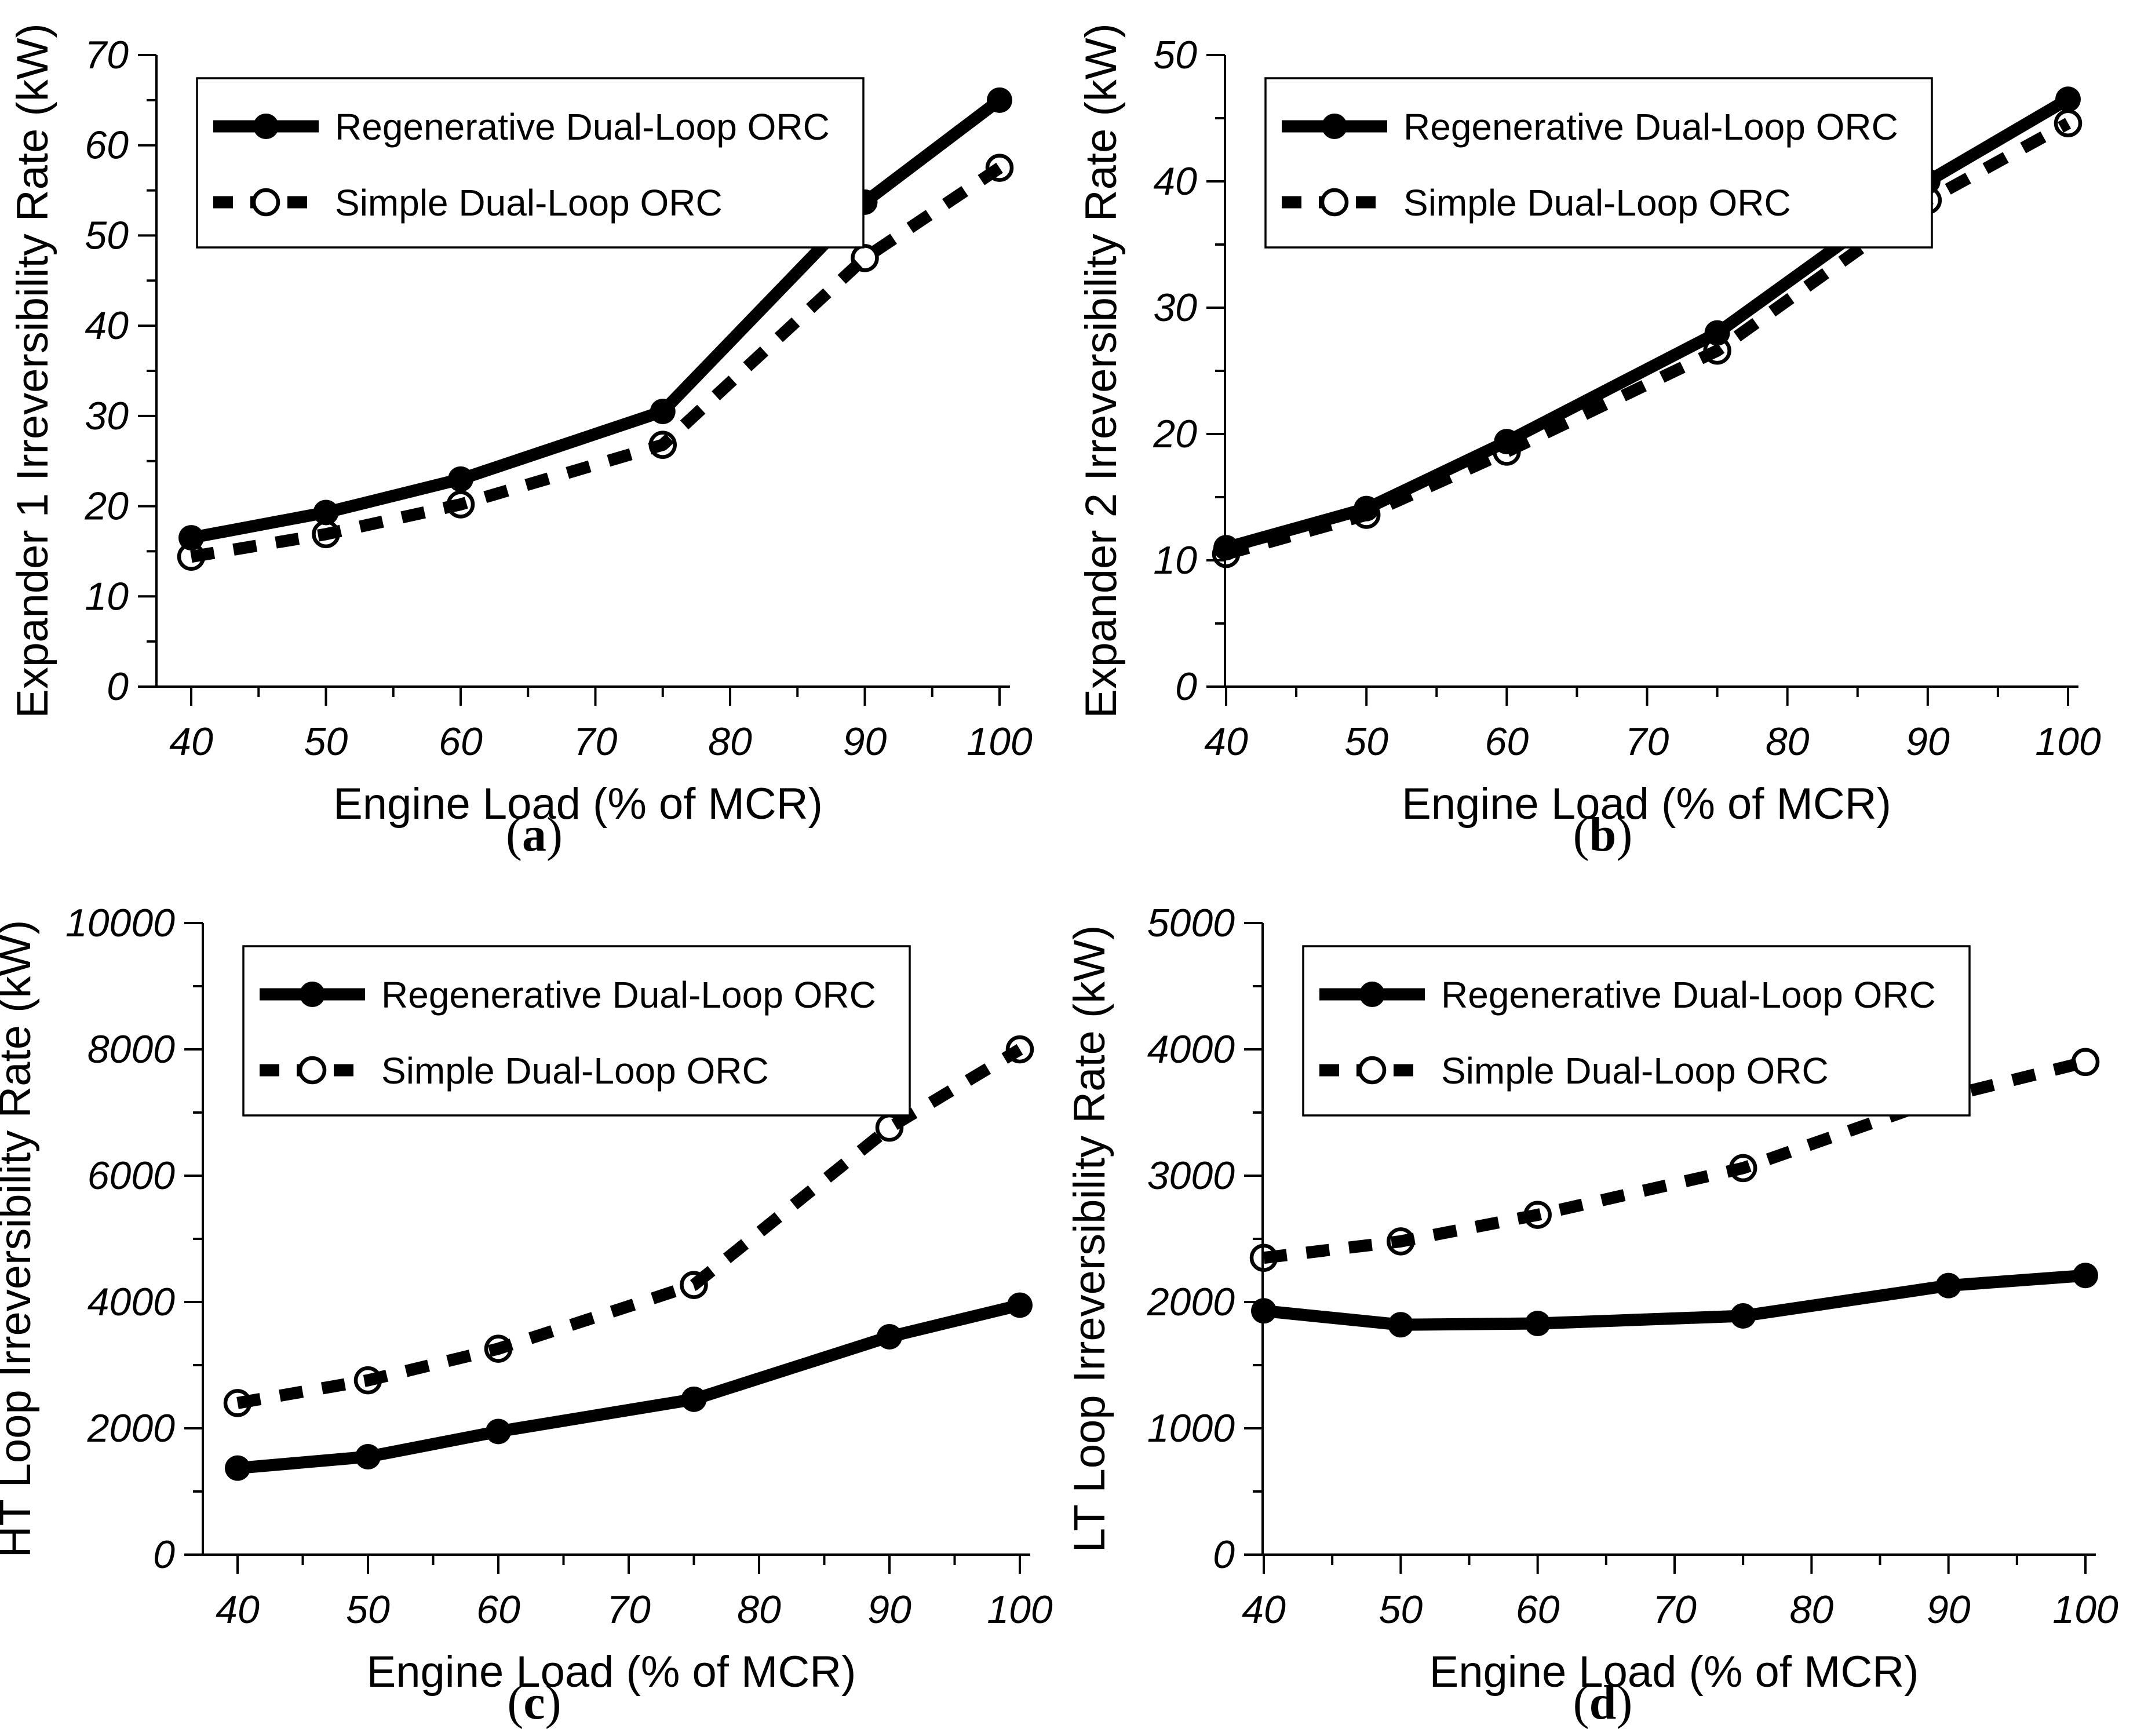  I want to click on panel-caption: (d), so click(1603, 1703).